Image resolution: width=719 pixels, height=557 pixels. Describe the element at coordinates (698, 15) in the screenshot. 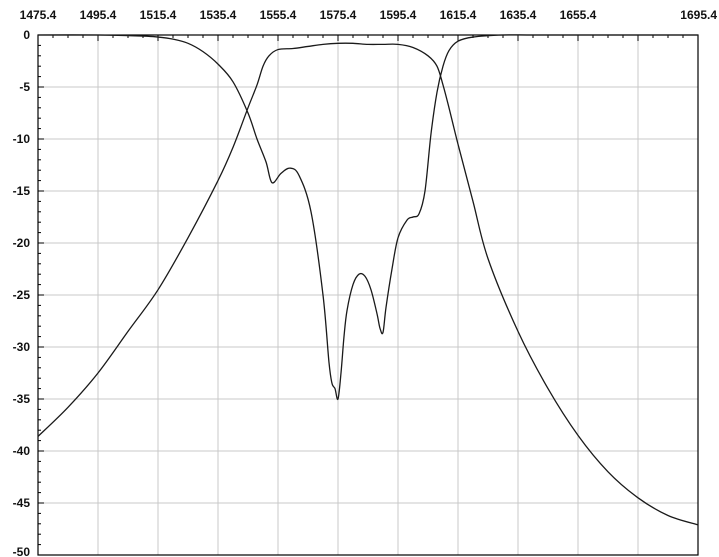

I see `x-tick-label: 1695.4` at that location.